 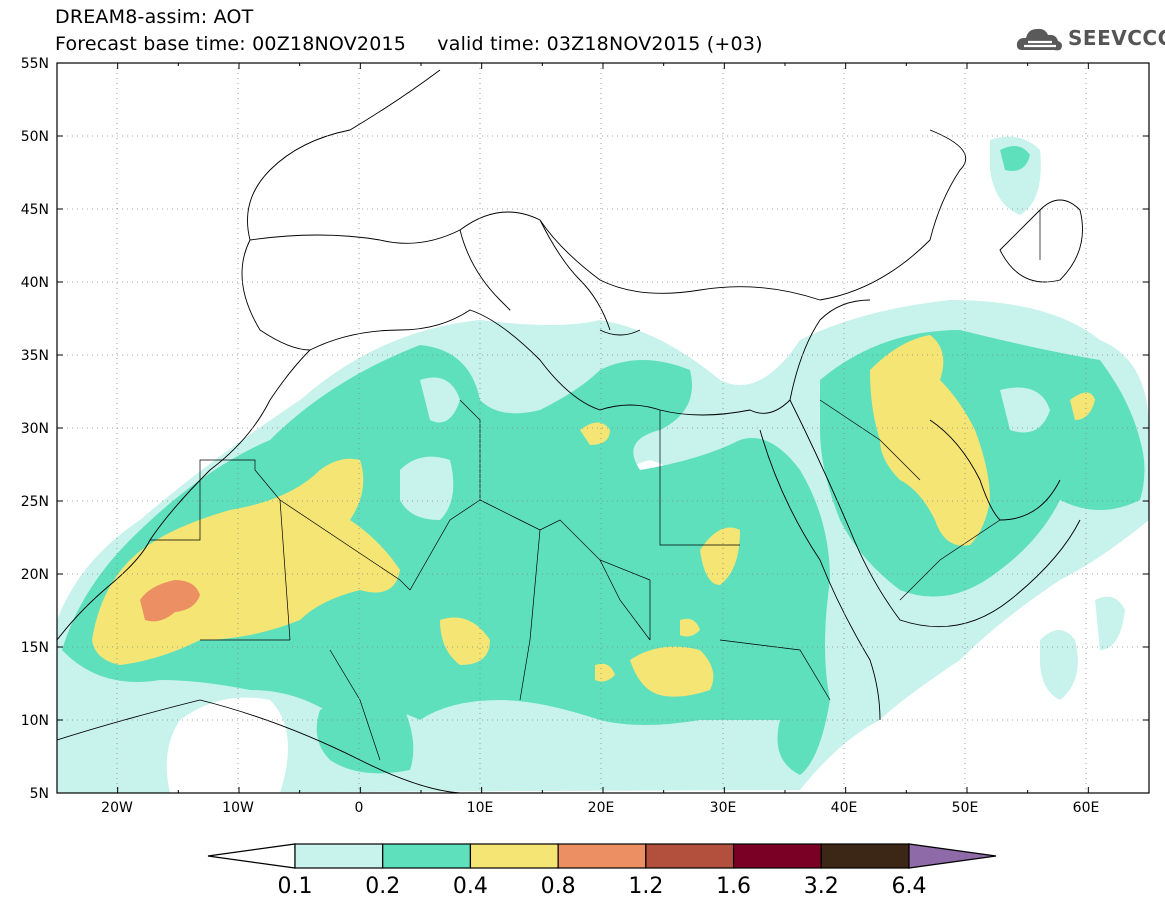 I want to click on lat-label: 15N, so click(x=35, y=648).